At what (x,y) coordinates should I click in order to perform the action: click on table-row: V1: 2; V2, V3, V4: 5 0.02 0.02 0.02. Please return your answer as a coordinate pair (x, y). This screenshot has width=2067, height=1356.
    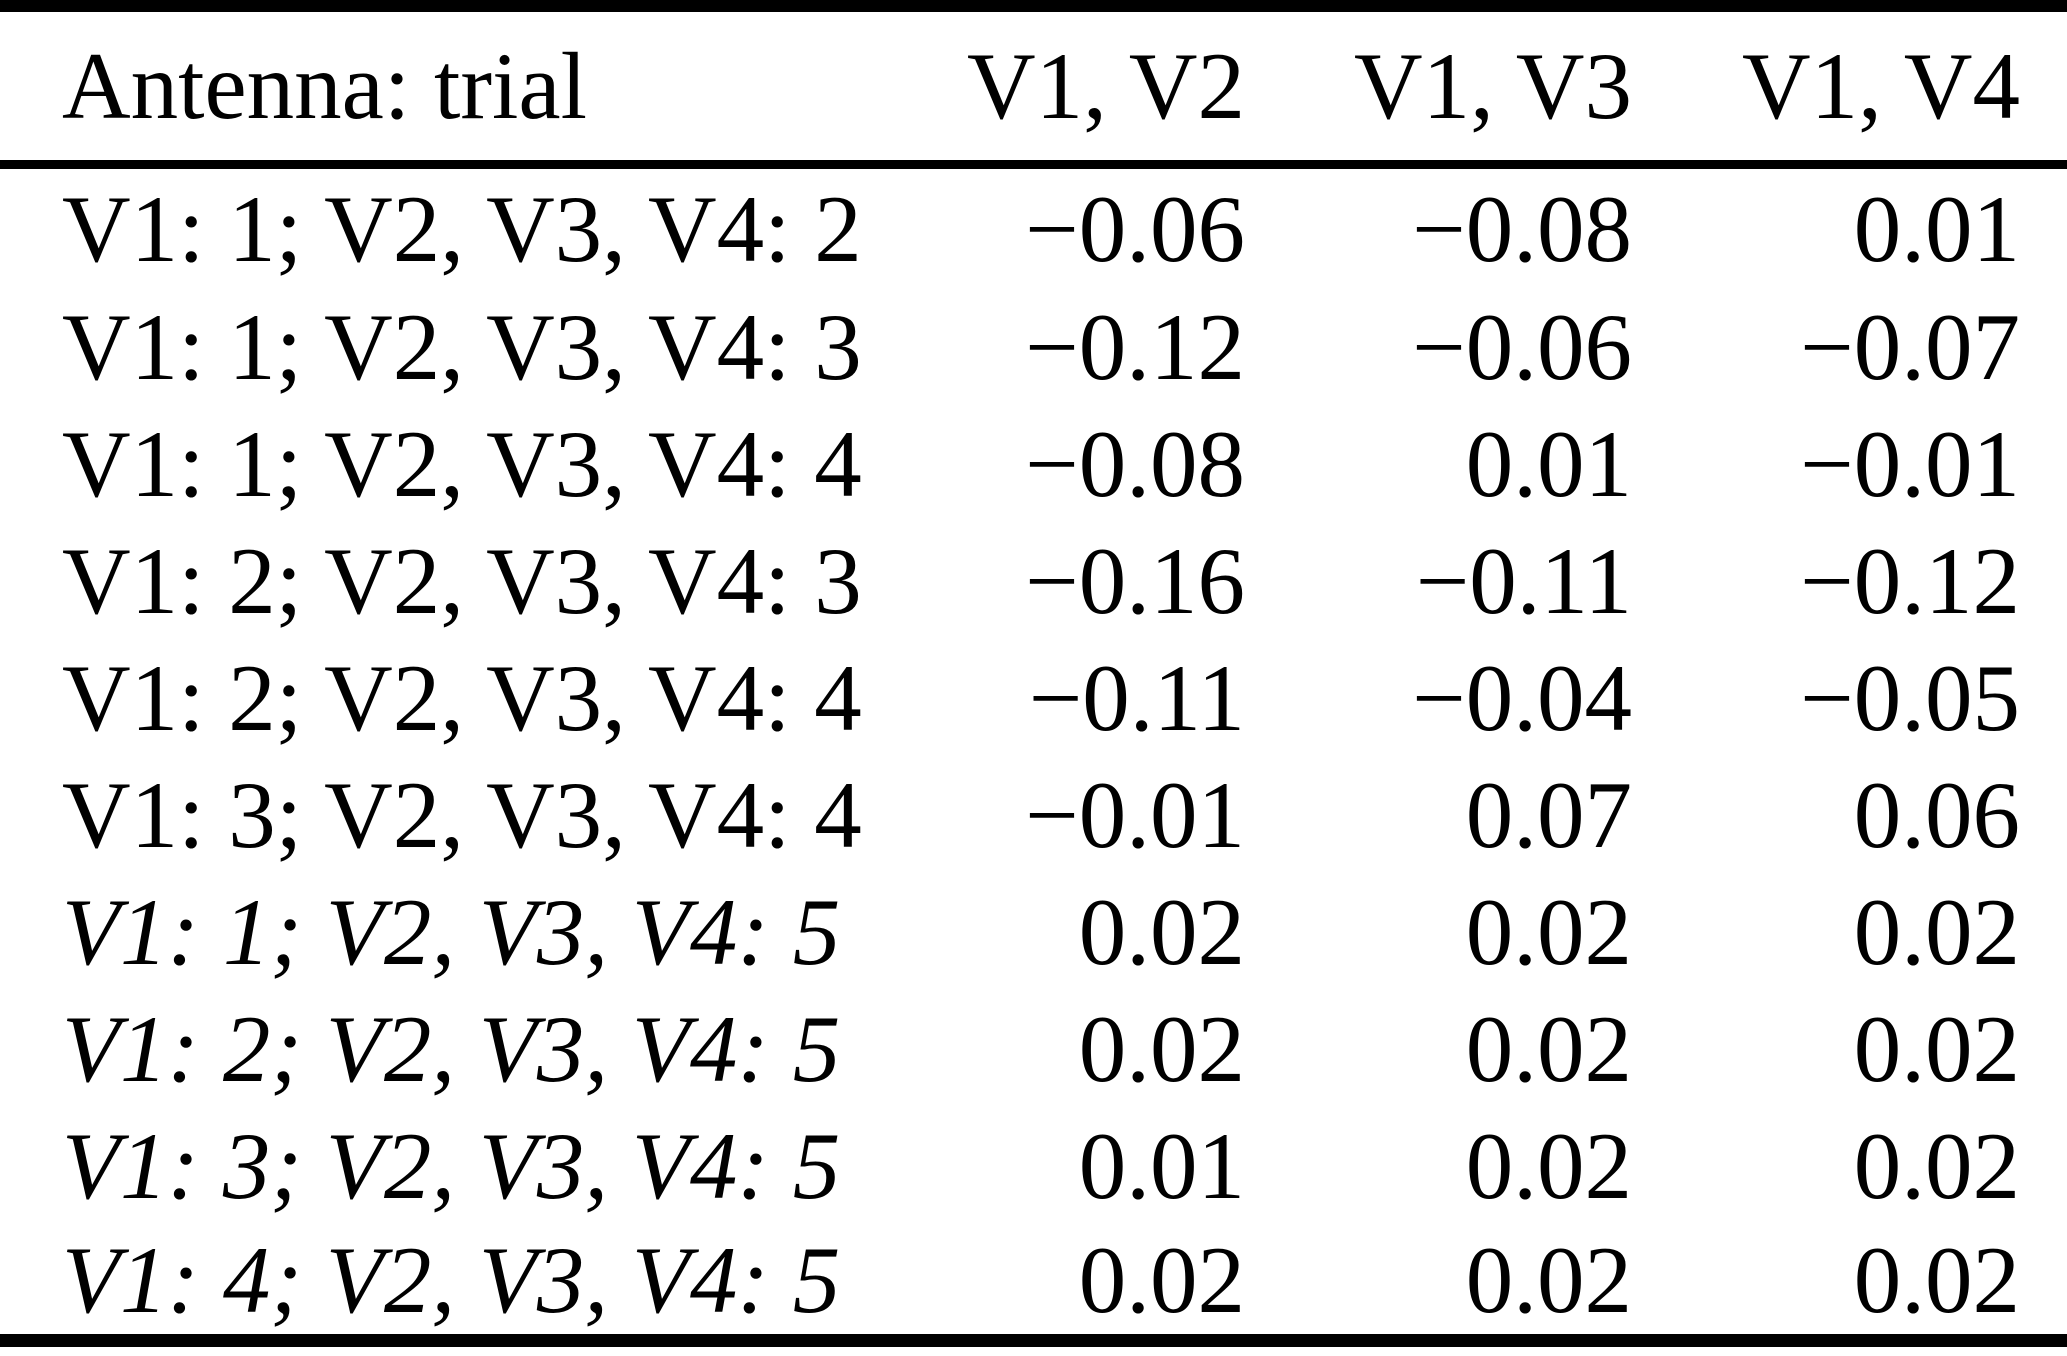
    Looking at the image, I should click on (1033, 1048).